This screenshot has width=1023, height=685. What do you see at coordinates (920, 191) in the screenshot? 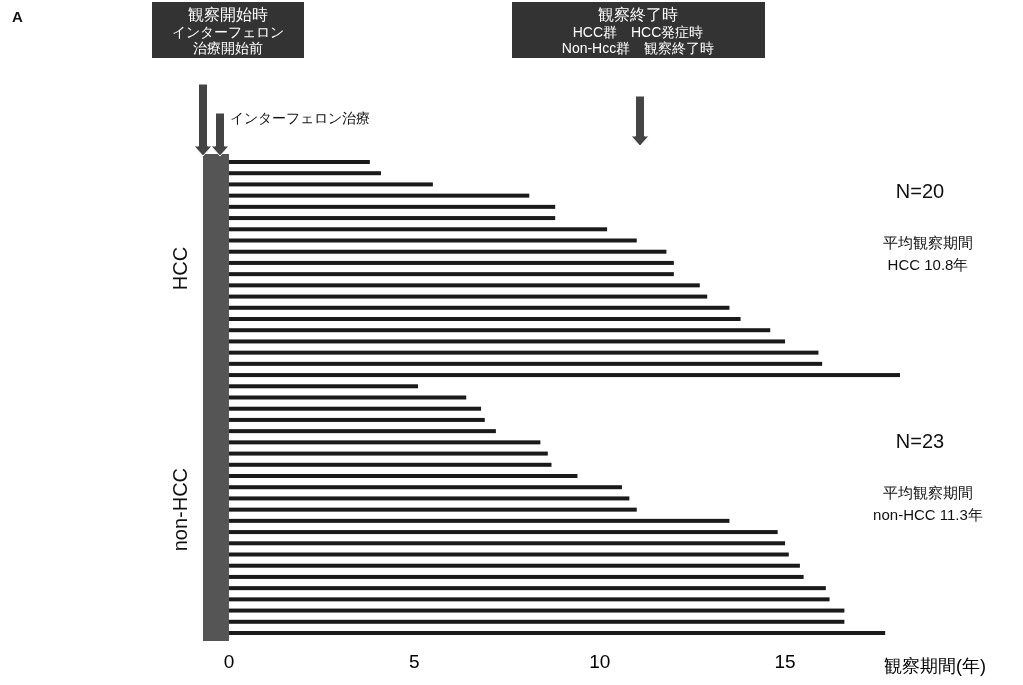
I see `annotation: N=20` at bounding box center [920, 191].